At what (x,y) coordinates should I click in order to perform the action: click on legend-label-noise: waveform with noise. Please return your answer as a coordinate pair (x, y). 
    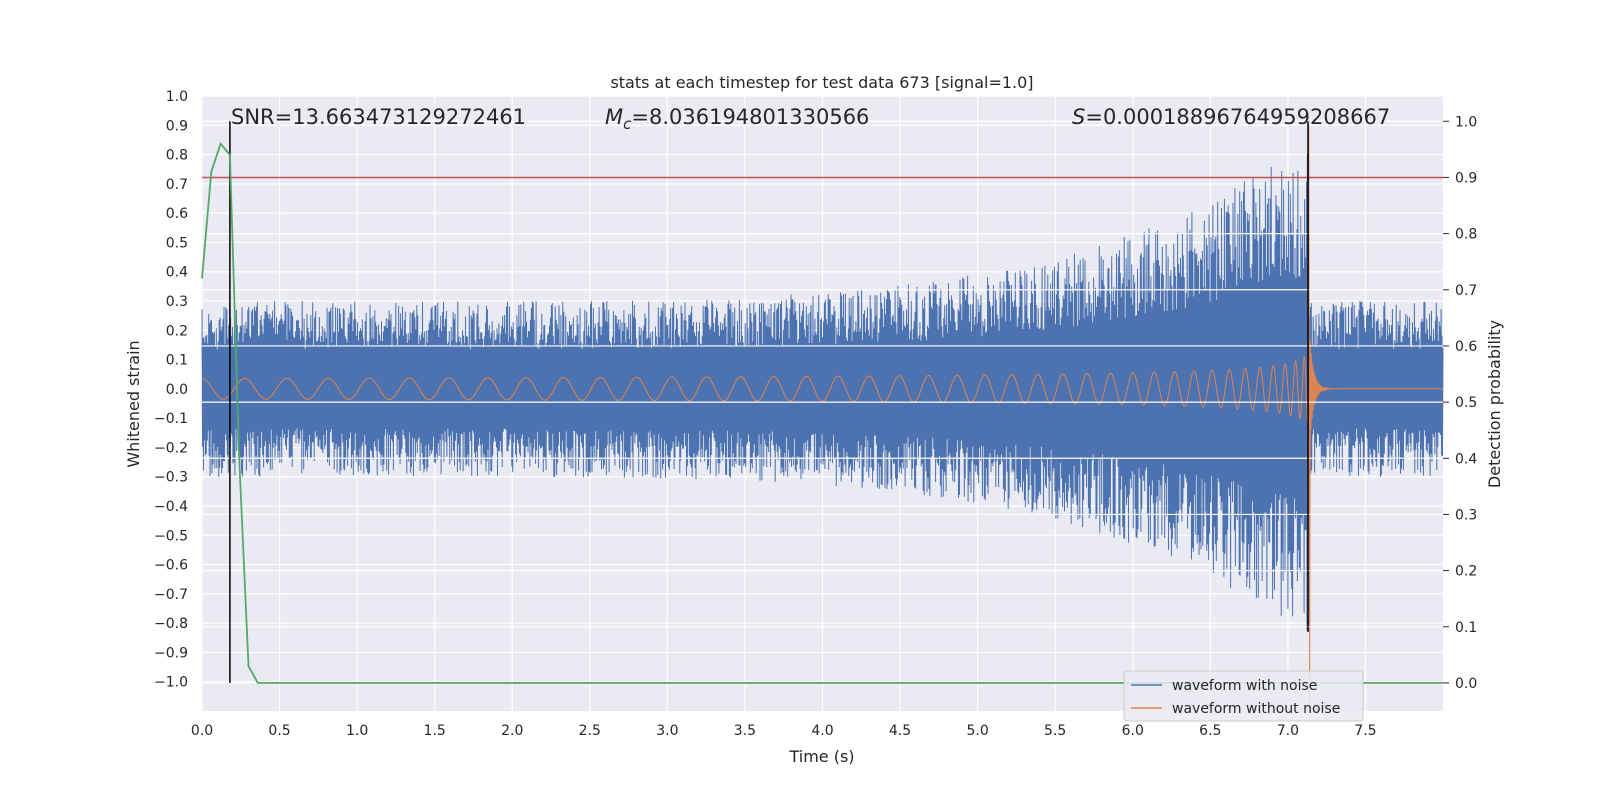
    Looking at the image, I should click on (1244, 686).